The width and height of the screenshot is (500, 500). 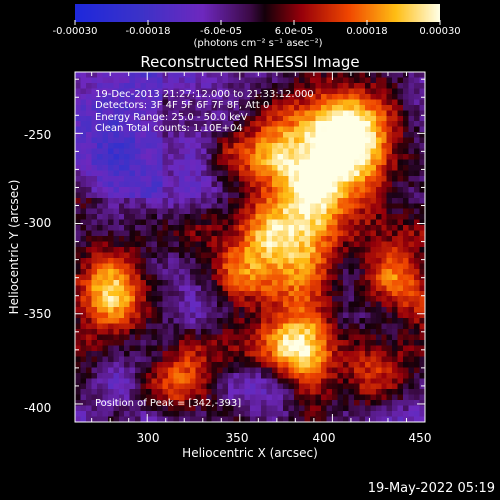 What do you see at coordinates (221, 31) in the screenshot?
I see `colorbar-tick-label: -6.0e-05` at bounding box center [221, 31].